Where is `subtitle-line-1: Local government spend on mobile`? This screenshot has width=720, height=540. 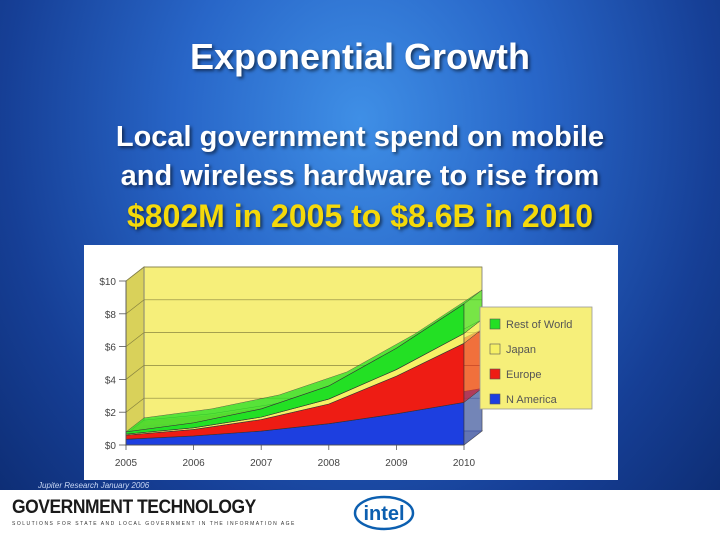
subtitle-line-1: Local government spend on mobile is located at coordinates (360, 137).